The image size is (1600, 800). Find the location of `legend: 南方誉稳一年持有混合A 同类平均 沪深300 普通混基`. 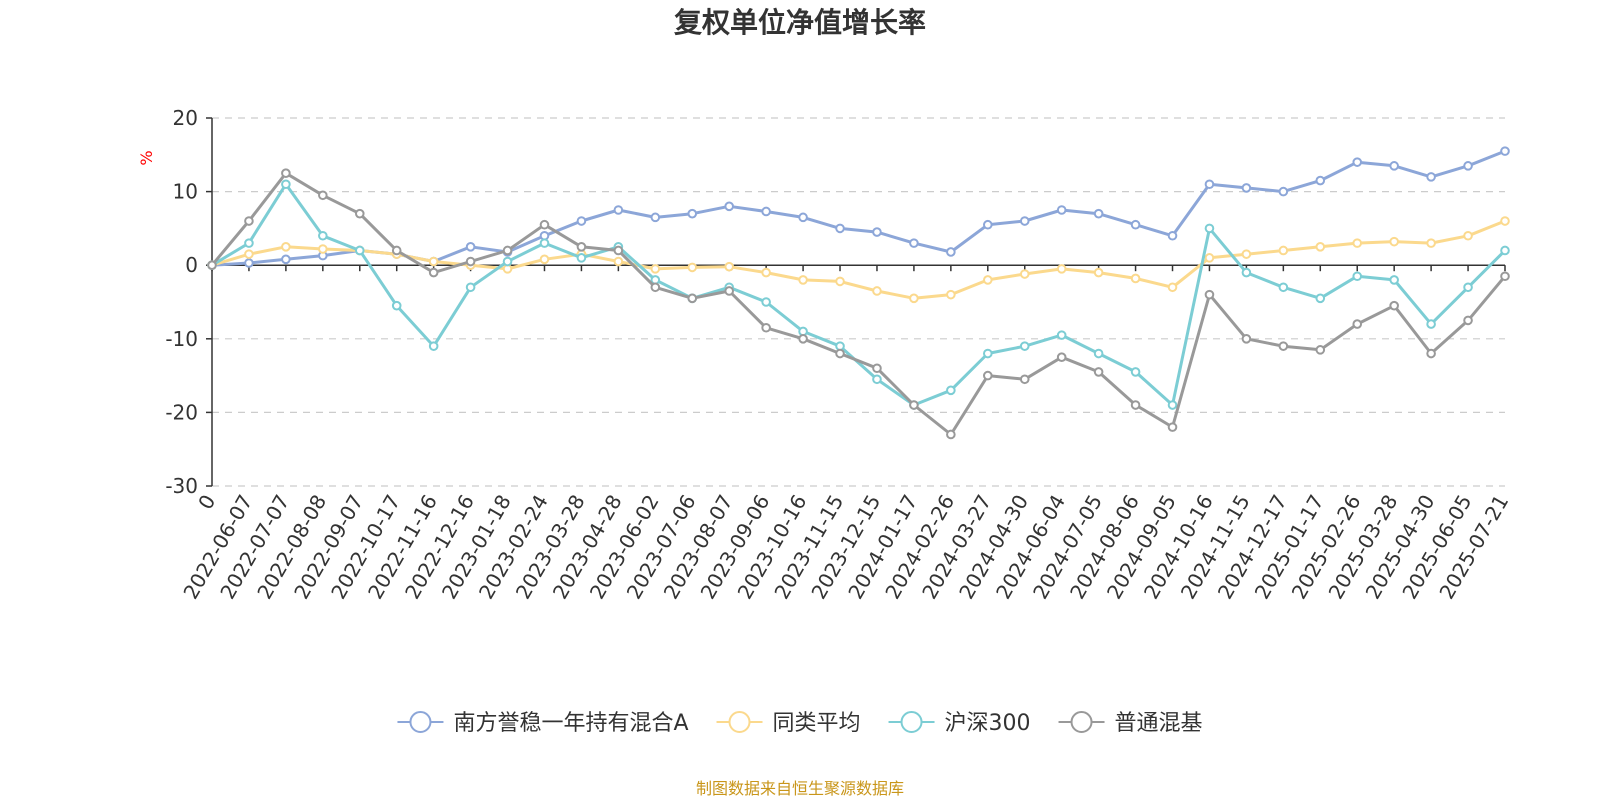

legend: 南方誉稳一年持有混合A 同类平均 沪深300 普通混基 is located at coordinates (800, 723).